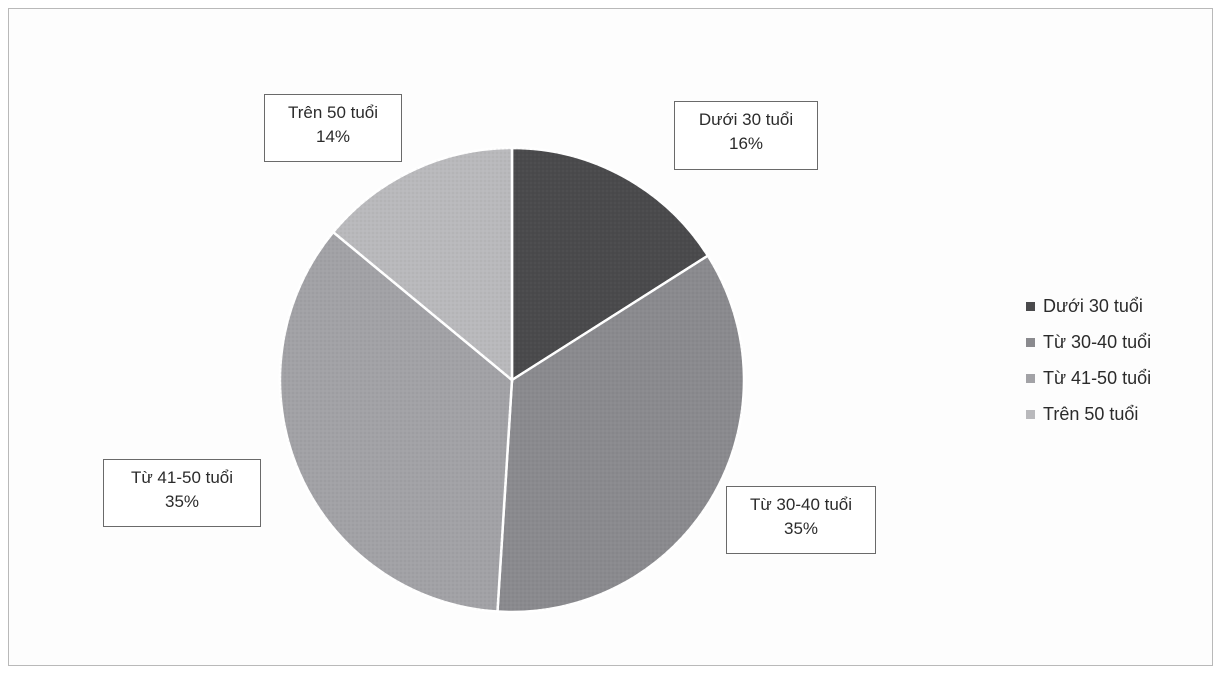 The height and width of the screenshot is (679, 1225). Describe the element at coordinates (333, 112) in the screenshot. I see `data-label-category: Trên 50 tuổi` at that location.